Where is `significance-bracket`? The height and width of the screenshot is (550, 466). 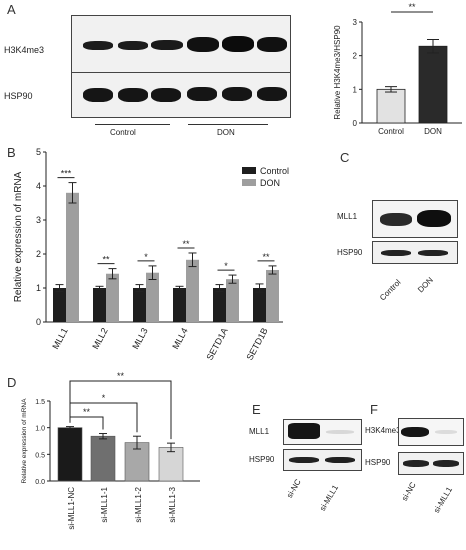 significance-bracket is located at coordinates (120, 410).